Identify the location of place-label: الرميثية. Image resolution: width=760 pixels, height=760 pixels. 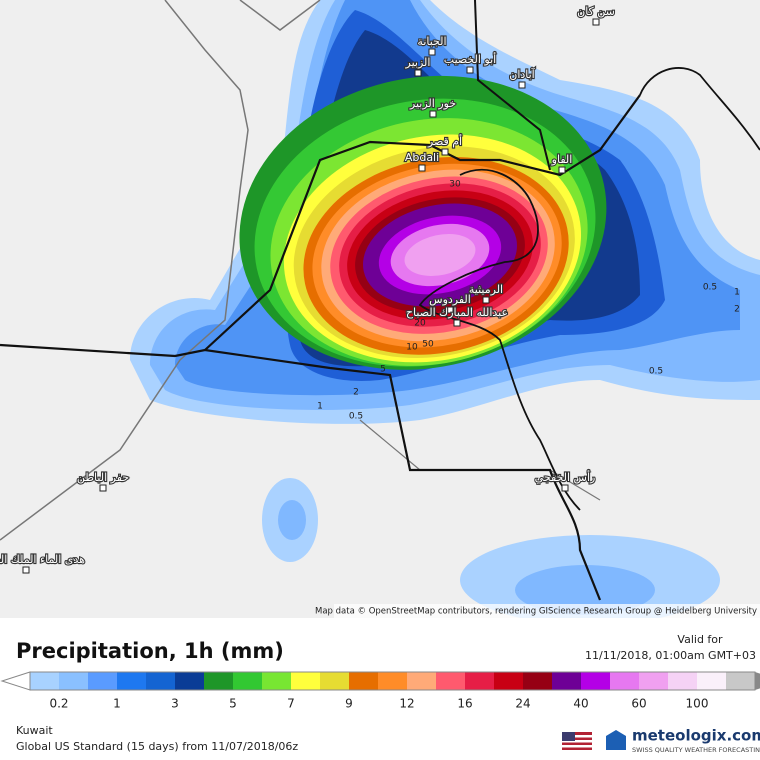
(486, 289).